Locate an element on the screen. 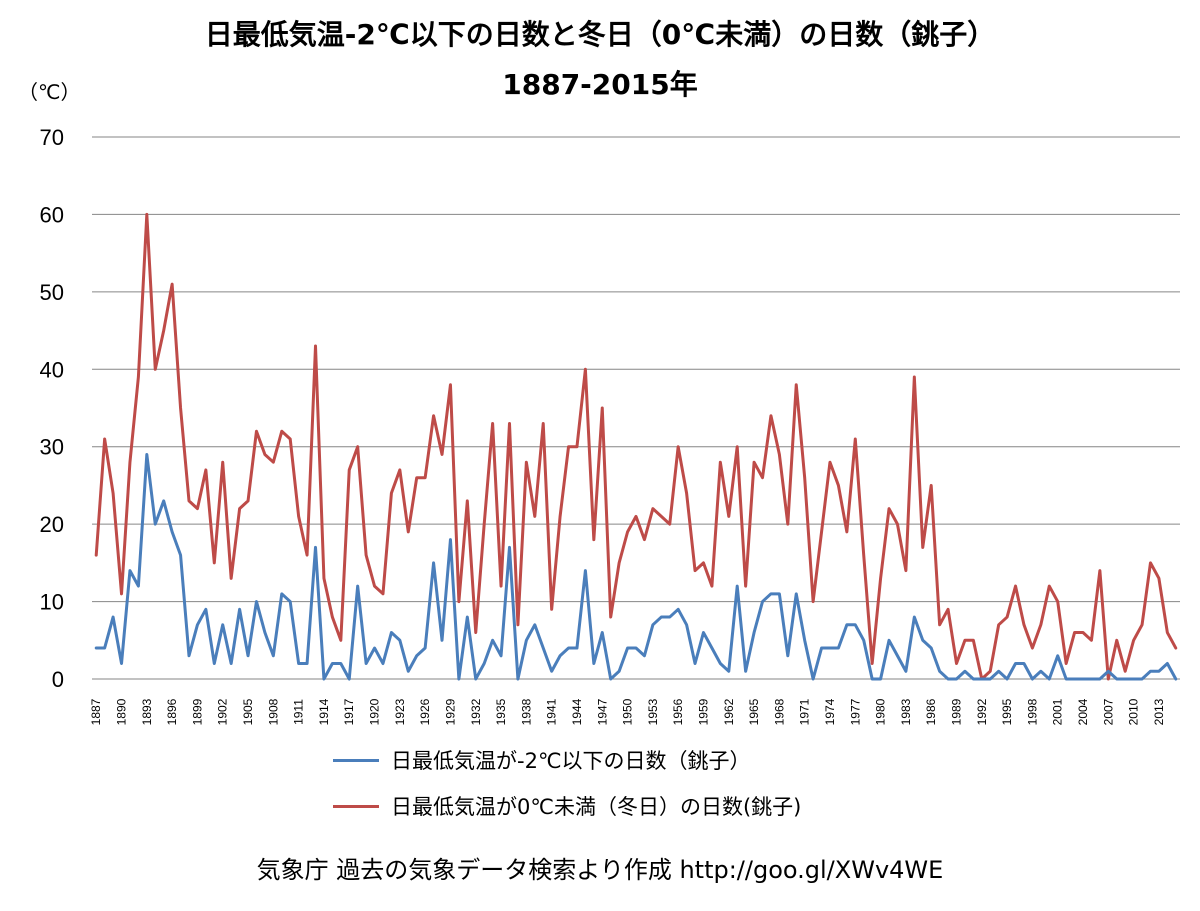 Image resolution: width=1200 pixels, height=911 pixels. y-tick-label: 20 is located at coordinates (52, 524).